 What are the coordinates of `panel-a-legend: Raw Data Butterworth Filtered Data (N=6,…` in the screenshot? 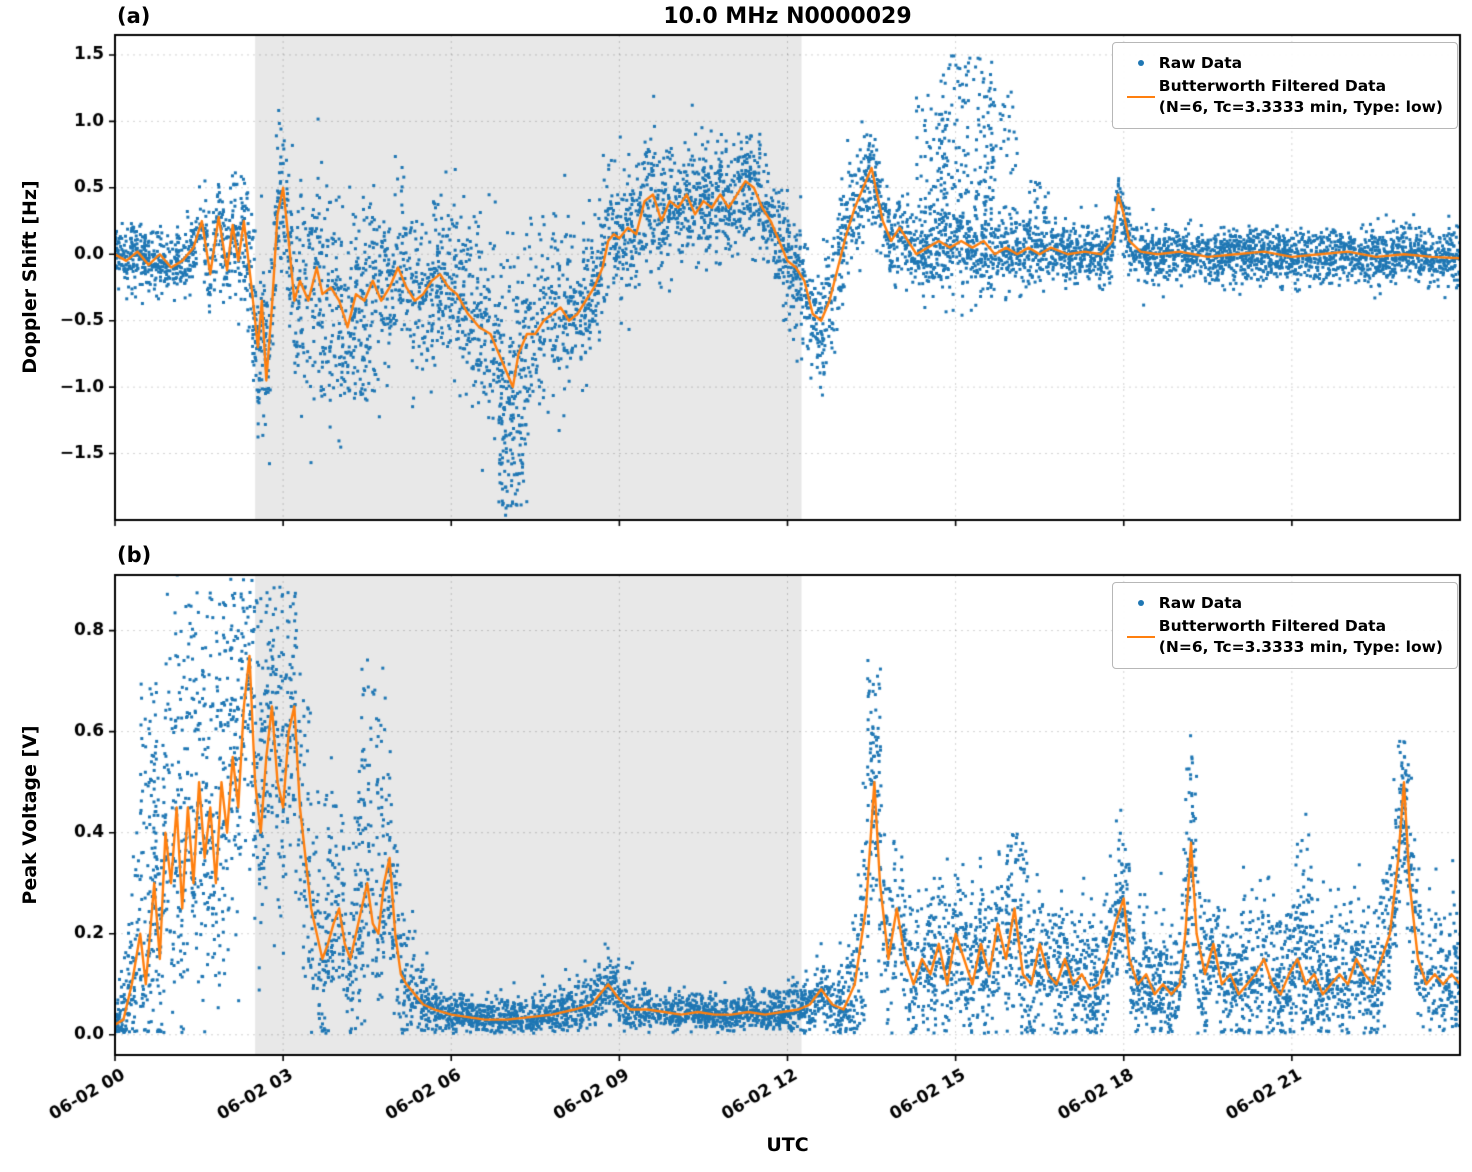 It's located at (1284, 85).